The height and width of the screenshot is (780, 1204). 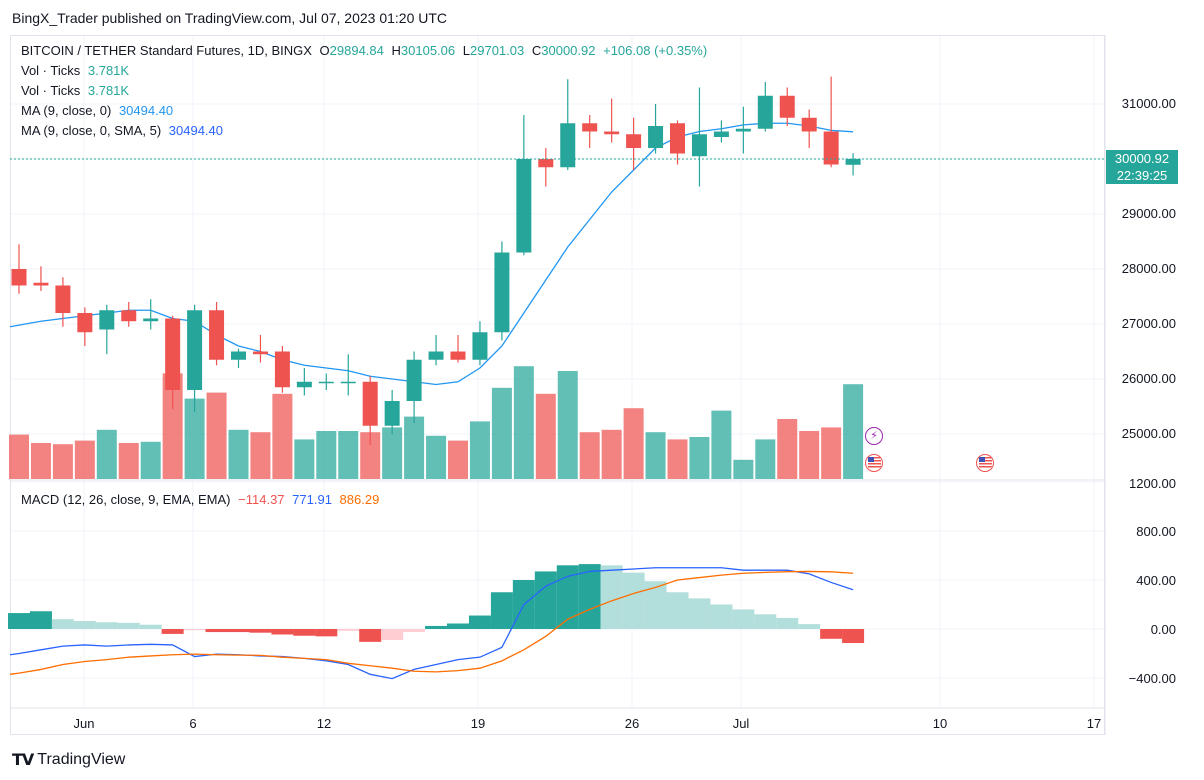 What do you see at coordinates (428, 50) in the screenshot?
I see `legend-high-value: 30105.06` at bounding box center [428, 50].